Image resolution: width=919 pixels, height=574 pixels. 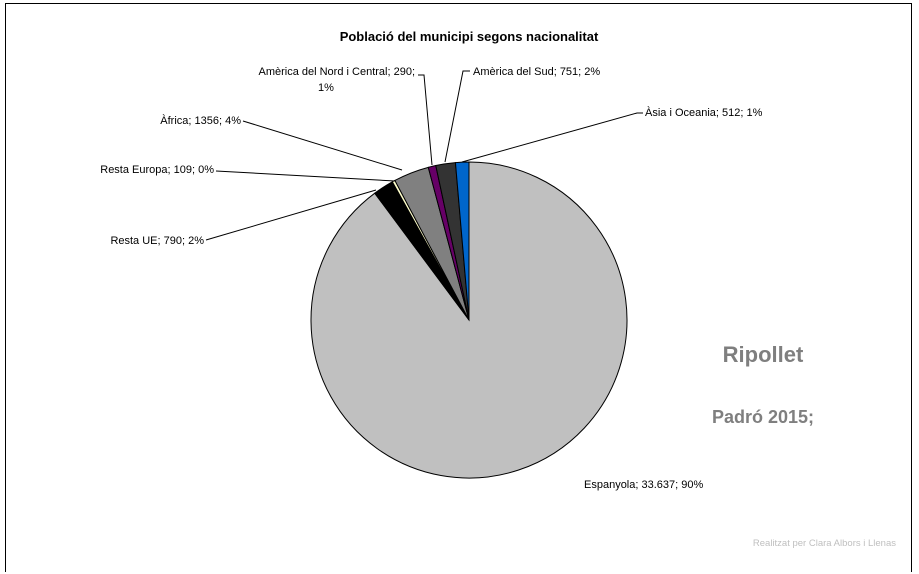 What do you see at coordinates (643, 485) in the screenshot?
I see `slice-label-0: Espanyola; 33.637; 90%` at bounding box center [643, 485].